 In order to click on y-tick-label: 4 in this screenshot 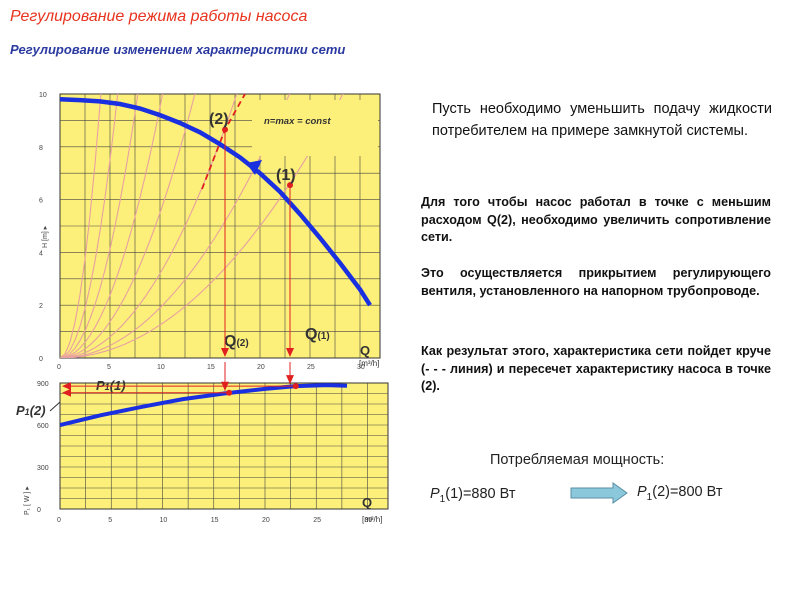, I will do `click(41, 253)`.